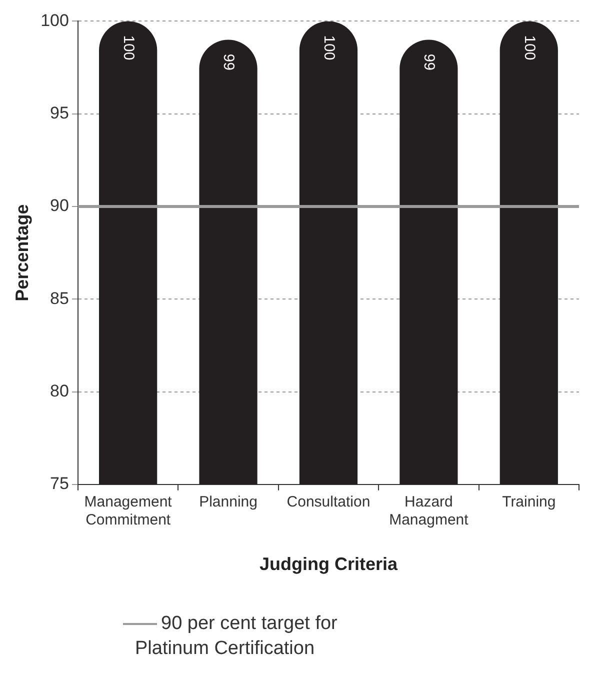 The width and height of the screenshot is (593, 690). Describe the element at coordinates (59, 206) in the screenshot. I see `y-tick-label: 90` at that location.